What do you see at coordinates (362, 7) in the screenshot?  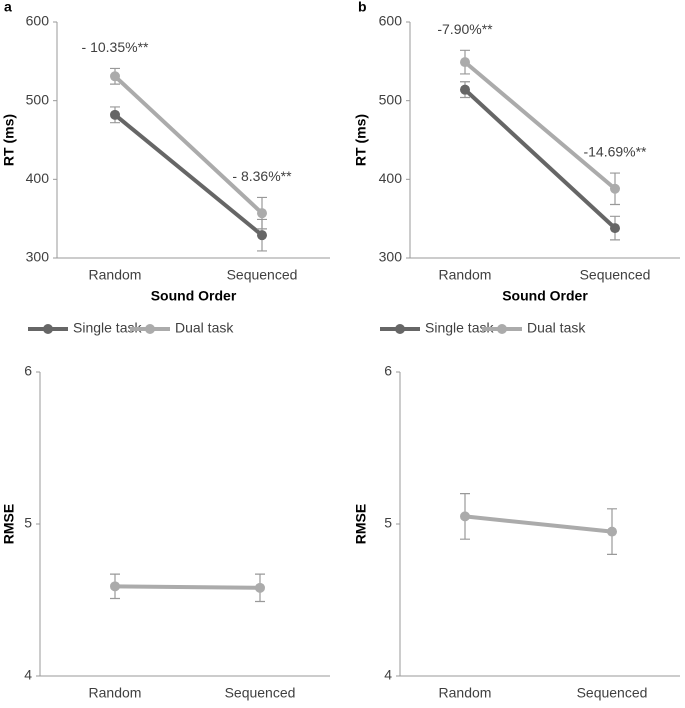 I see `panel-label: b` at bounding box center [362, 7].